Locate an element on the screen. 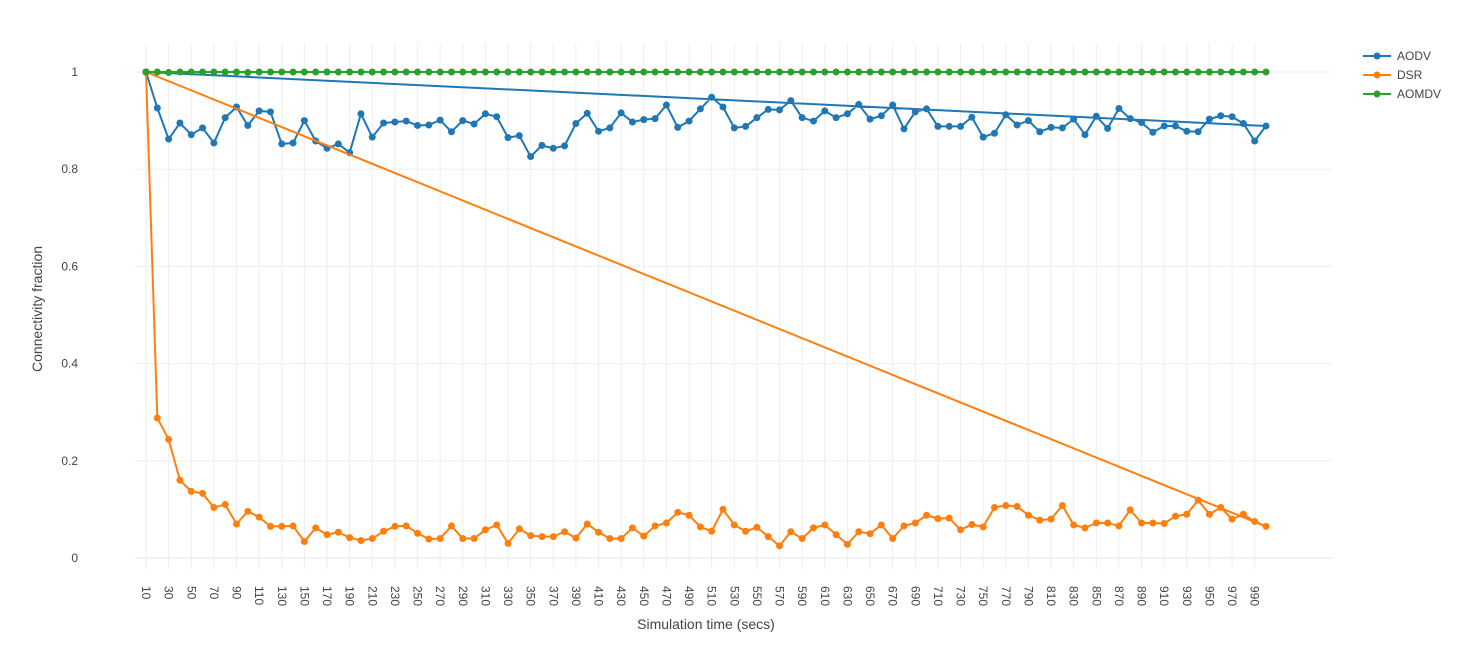  legend-item-aodv: AODV is located at coordinates (1397, 56).